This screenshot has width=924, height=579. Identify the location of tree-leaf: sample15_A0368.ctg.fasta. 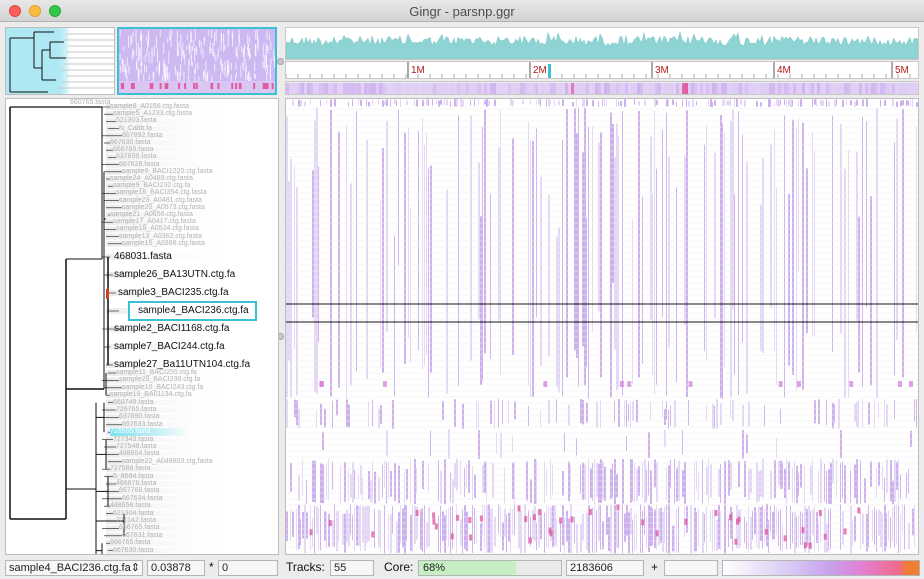
(163, 243).